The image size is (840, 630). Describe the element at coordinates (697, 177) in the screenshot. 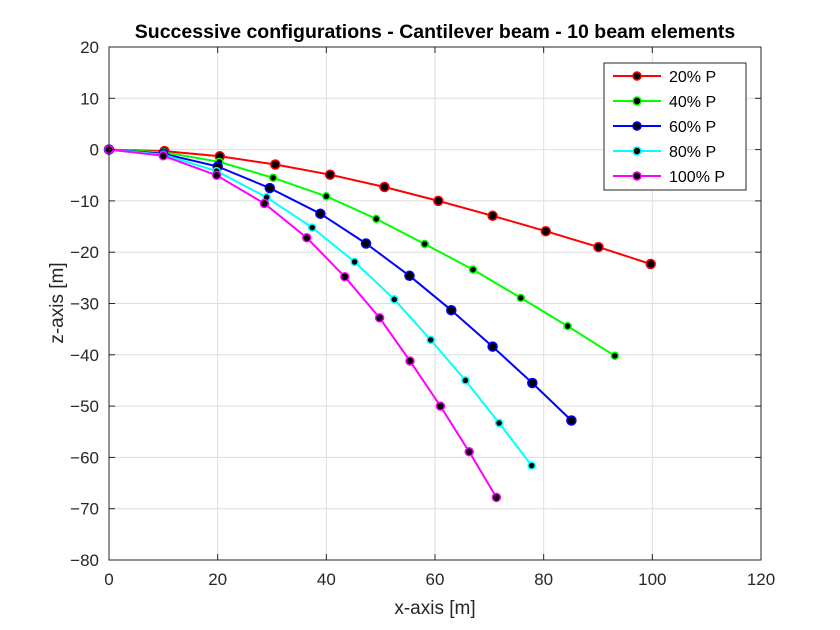

I see `legend-label: 100% P` at that location.